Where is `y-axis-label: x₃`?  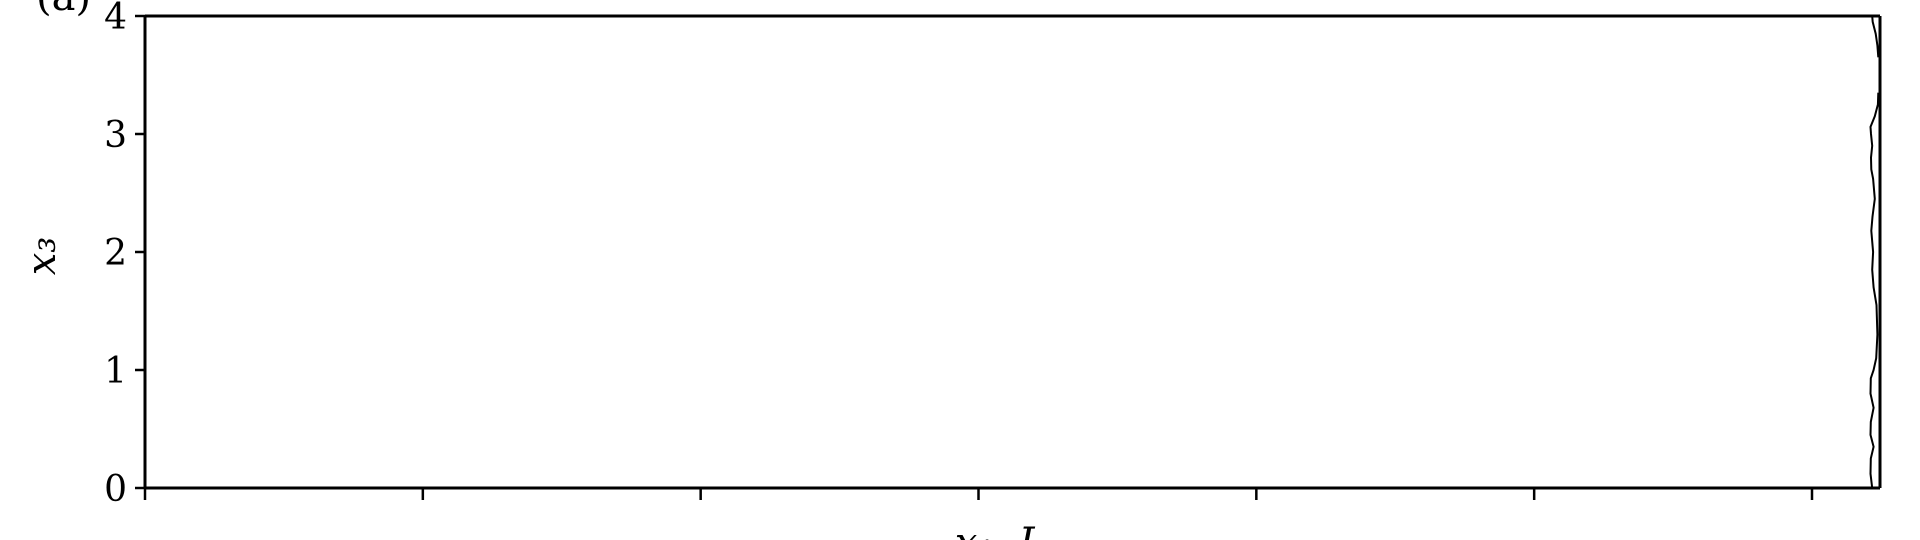 y-axis-label: x₃ is located at coordinates (42, 256).